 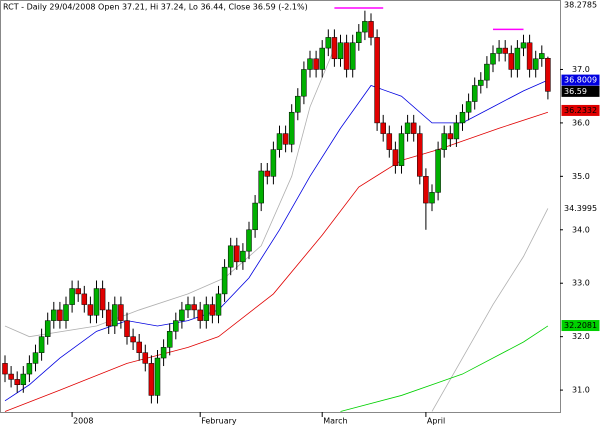 What do you see at coordinates (436, 421) in the screenshot?
I see `x-tick-label: April` at bounding box center [436, 421].